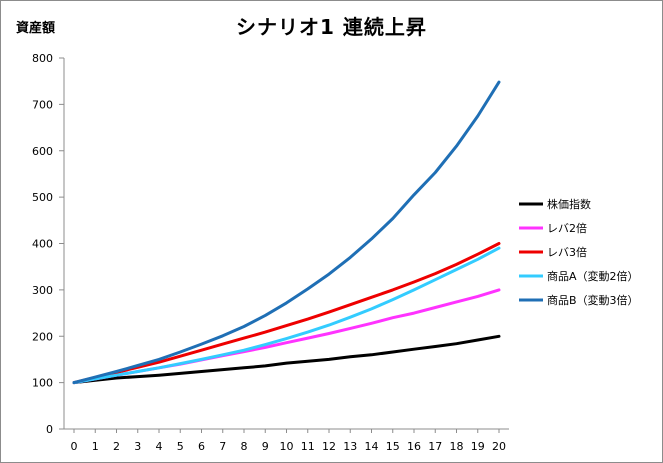  Describe the element at coordinates (414, 446) in the screenshot. I see `x-tick-label: 16` at that location.